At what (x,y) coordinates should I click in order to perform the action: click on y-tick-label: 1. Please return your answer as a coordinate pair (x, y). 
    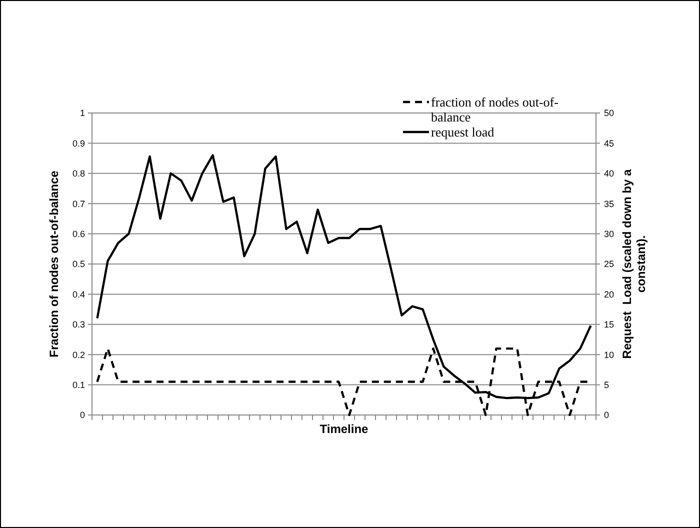
    Looking at the image, I should click on (82, 113).